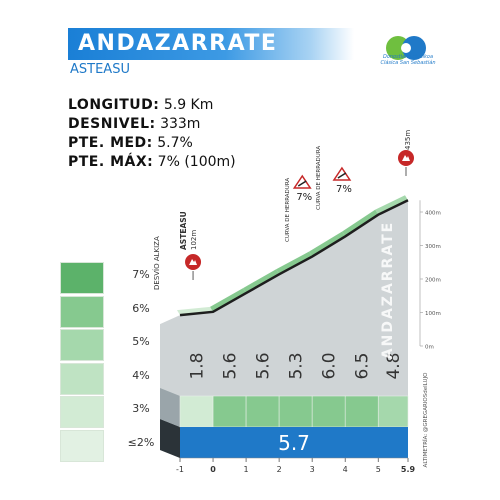 This screenshot has height=500, width=500. I want to click on legend-item: 6%, so click(120, 311).